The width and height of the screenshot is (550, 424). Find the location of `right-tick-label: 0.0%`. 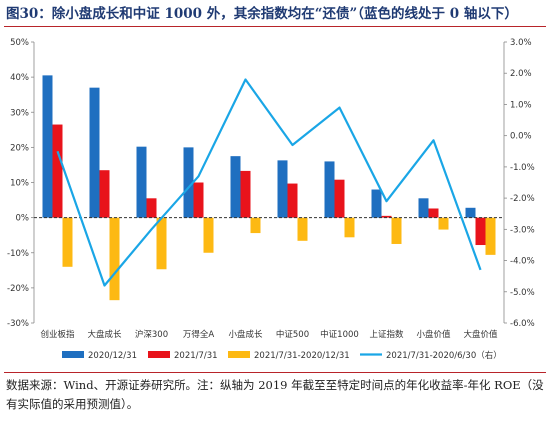

right-tick-label: 0.0% is located at coordinates (521, 137).